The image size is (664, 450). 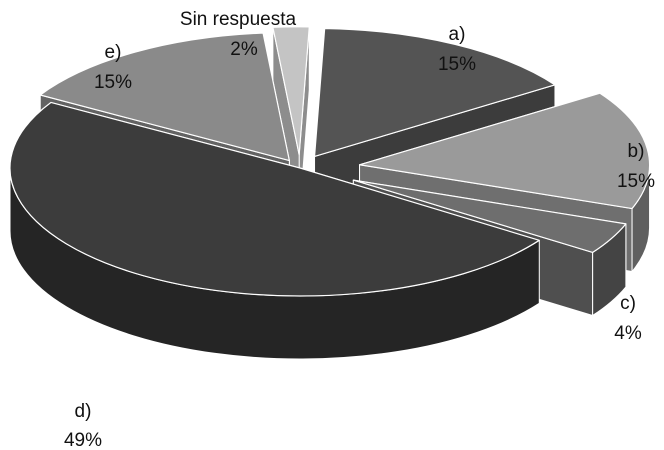 What do you see at coordinates (457, 34) in the screenshot?
I see `slice-name-a: a)` at bounding box center [457, 34].